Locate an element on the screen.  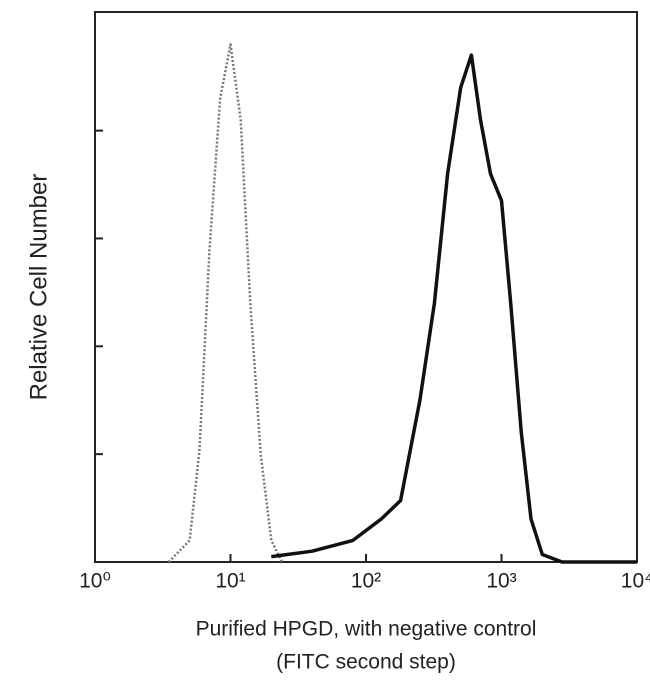
x-axis-label: Purified HPGD, with negative control is located at coordinates (366, 629).